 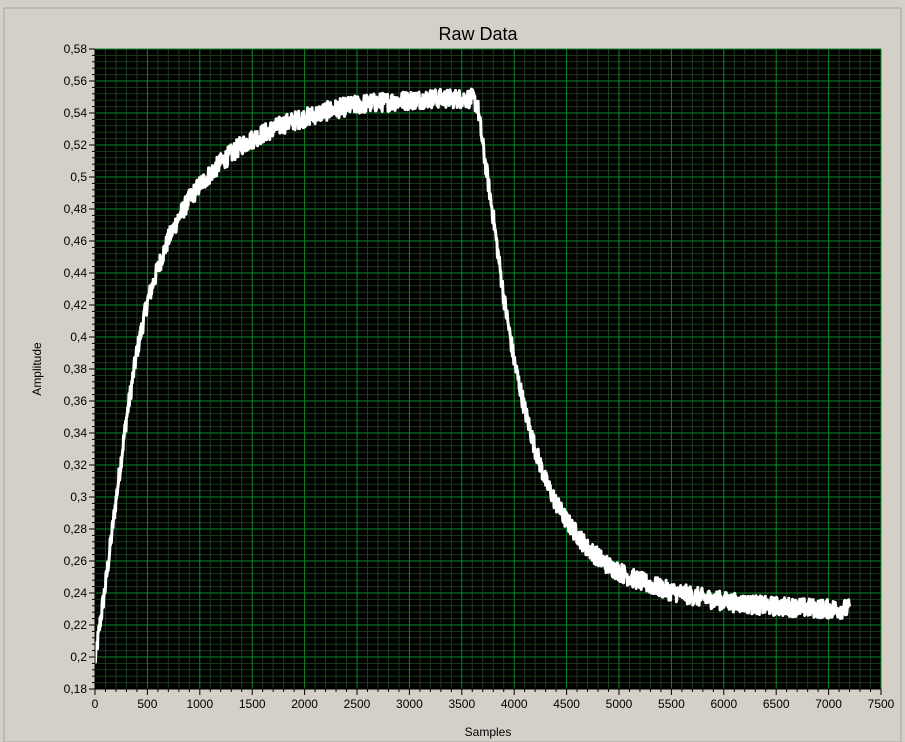 I want to click on x-tick-label: 5000, so click(x=619, y=704).